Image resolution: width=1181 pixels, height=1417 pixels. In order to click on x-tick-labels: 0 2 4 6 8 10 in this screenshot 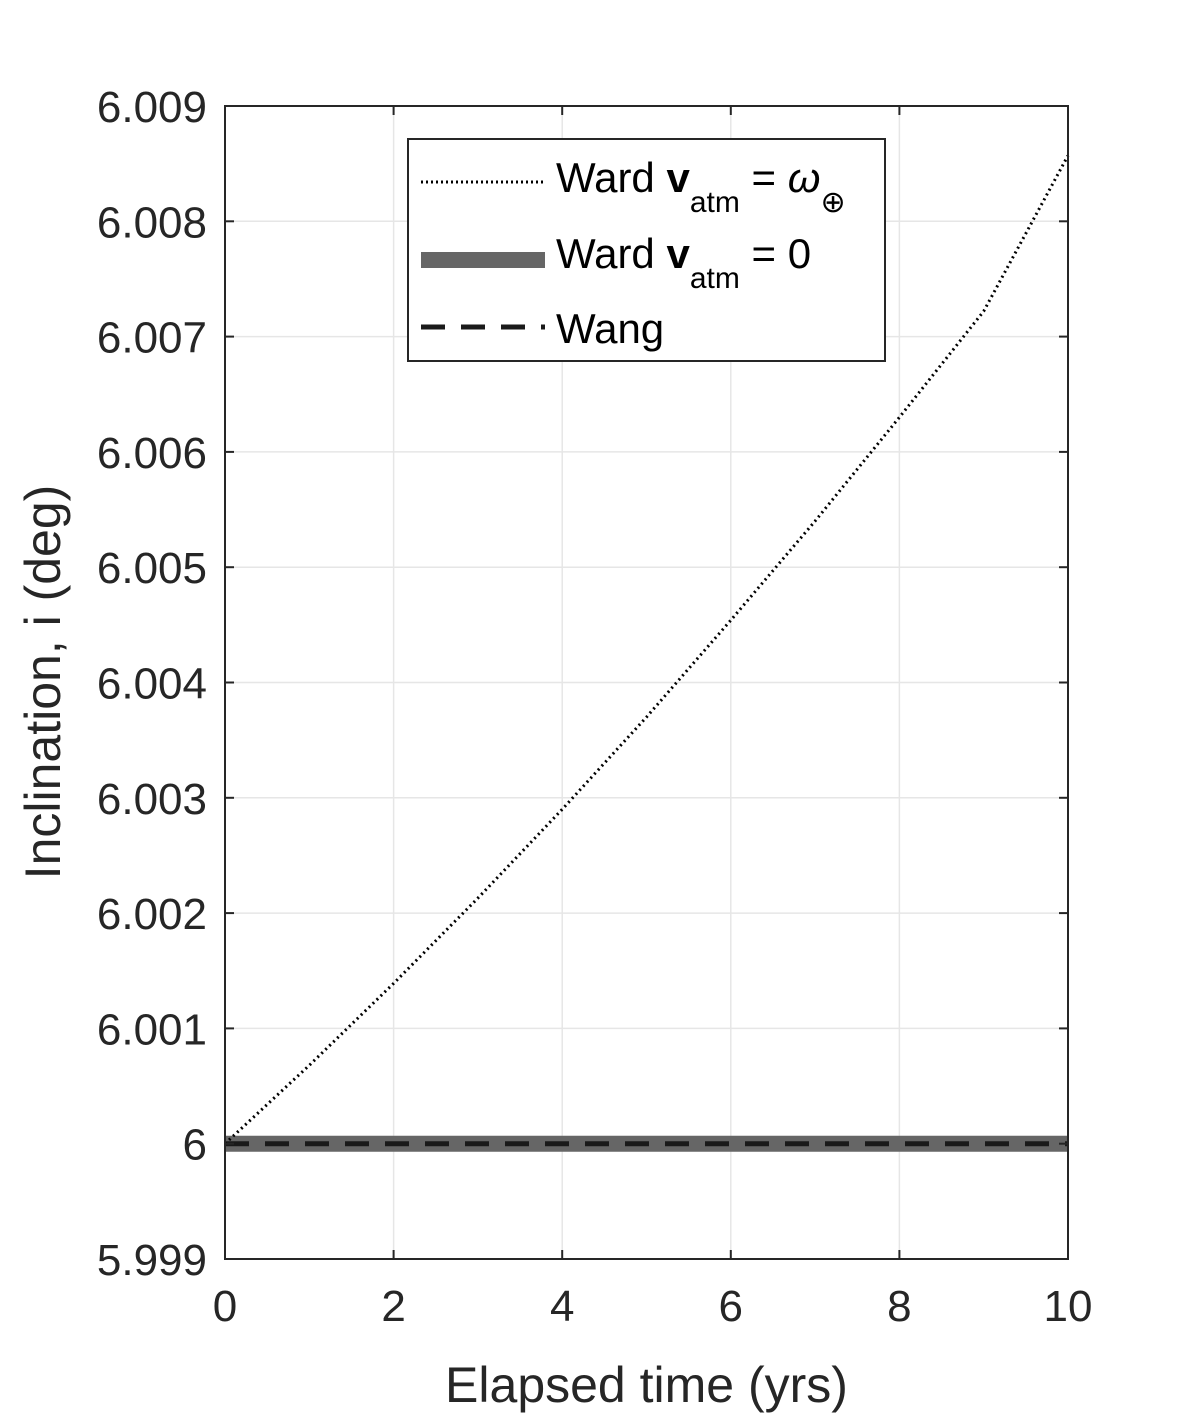, I will do `click(653, 1306)`.